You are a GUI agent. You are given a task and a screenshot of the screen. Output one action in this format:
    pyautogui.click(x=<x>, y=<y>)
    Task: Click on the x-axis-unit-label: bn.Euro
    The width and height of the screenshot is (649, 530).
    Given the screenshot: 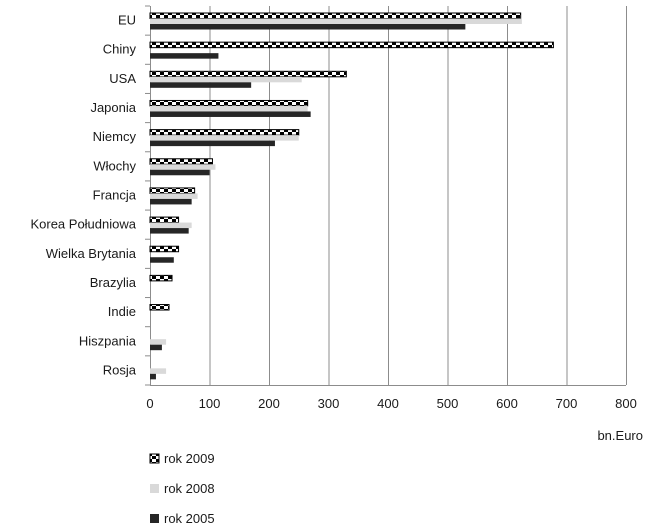 What is the action you would take?
    pyautogui.click(x=620, y=435)
    